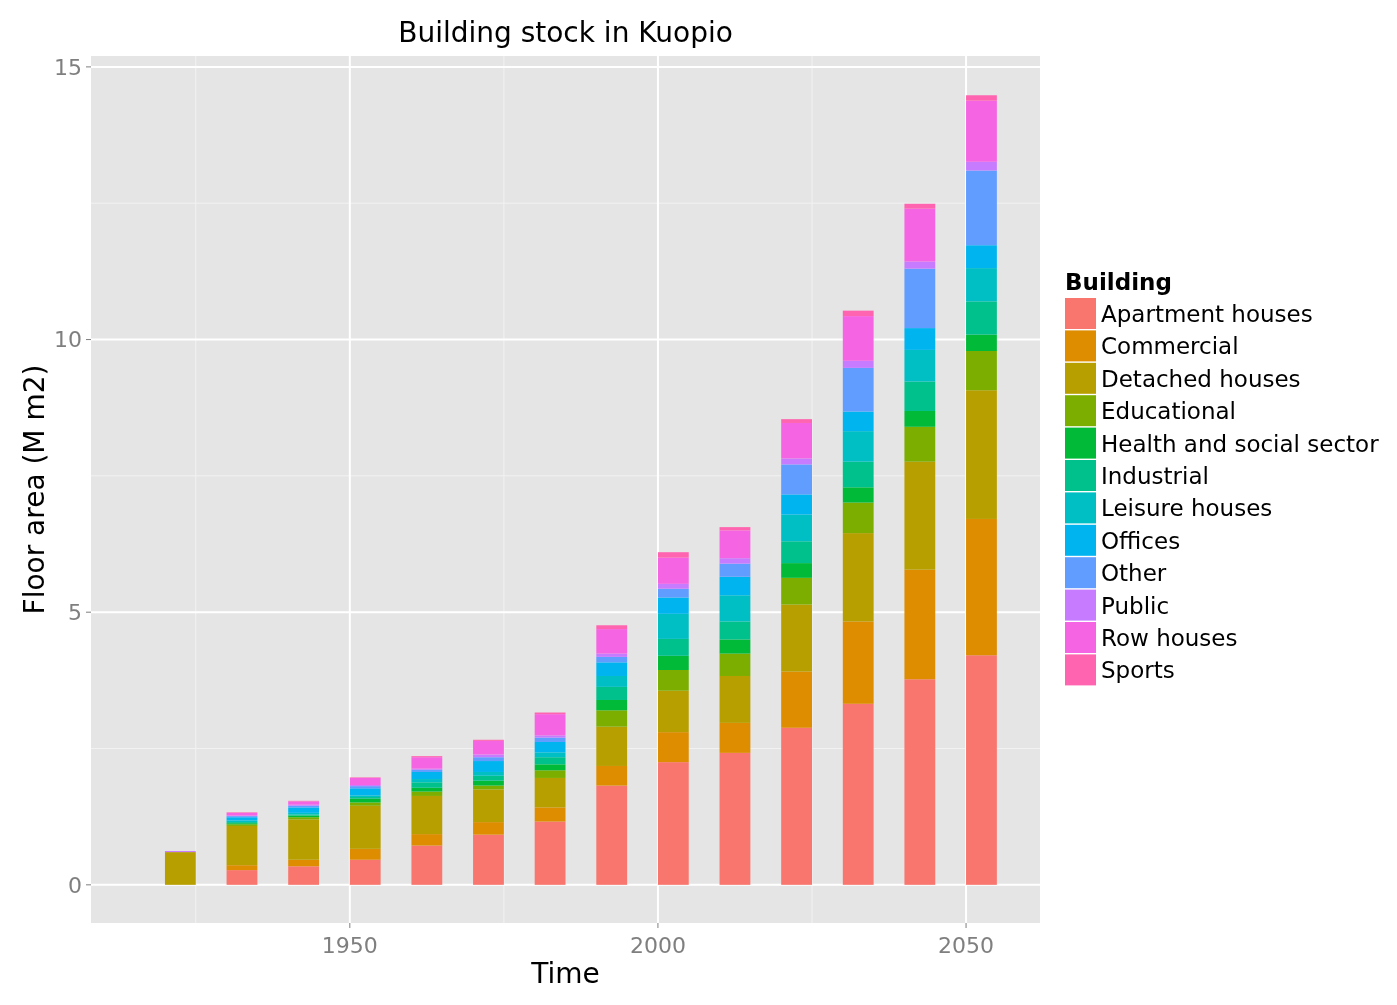 The image size is (1397, 1005). I want to click on legend-label: Other, so click(1134, 573).